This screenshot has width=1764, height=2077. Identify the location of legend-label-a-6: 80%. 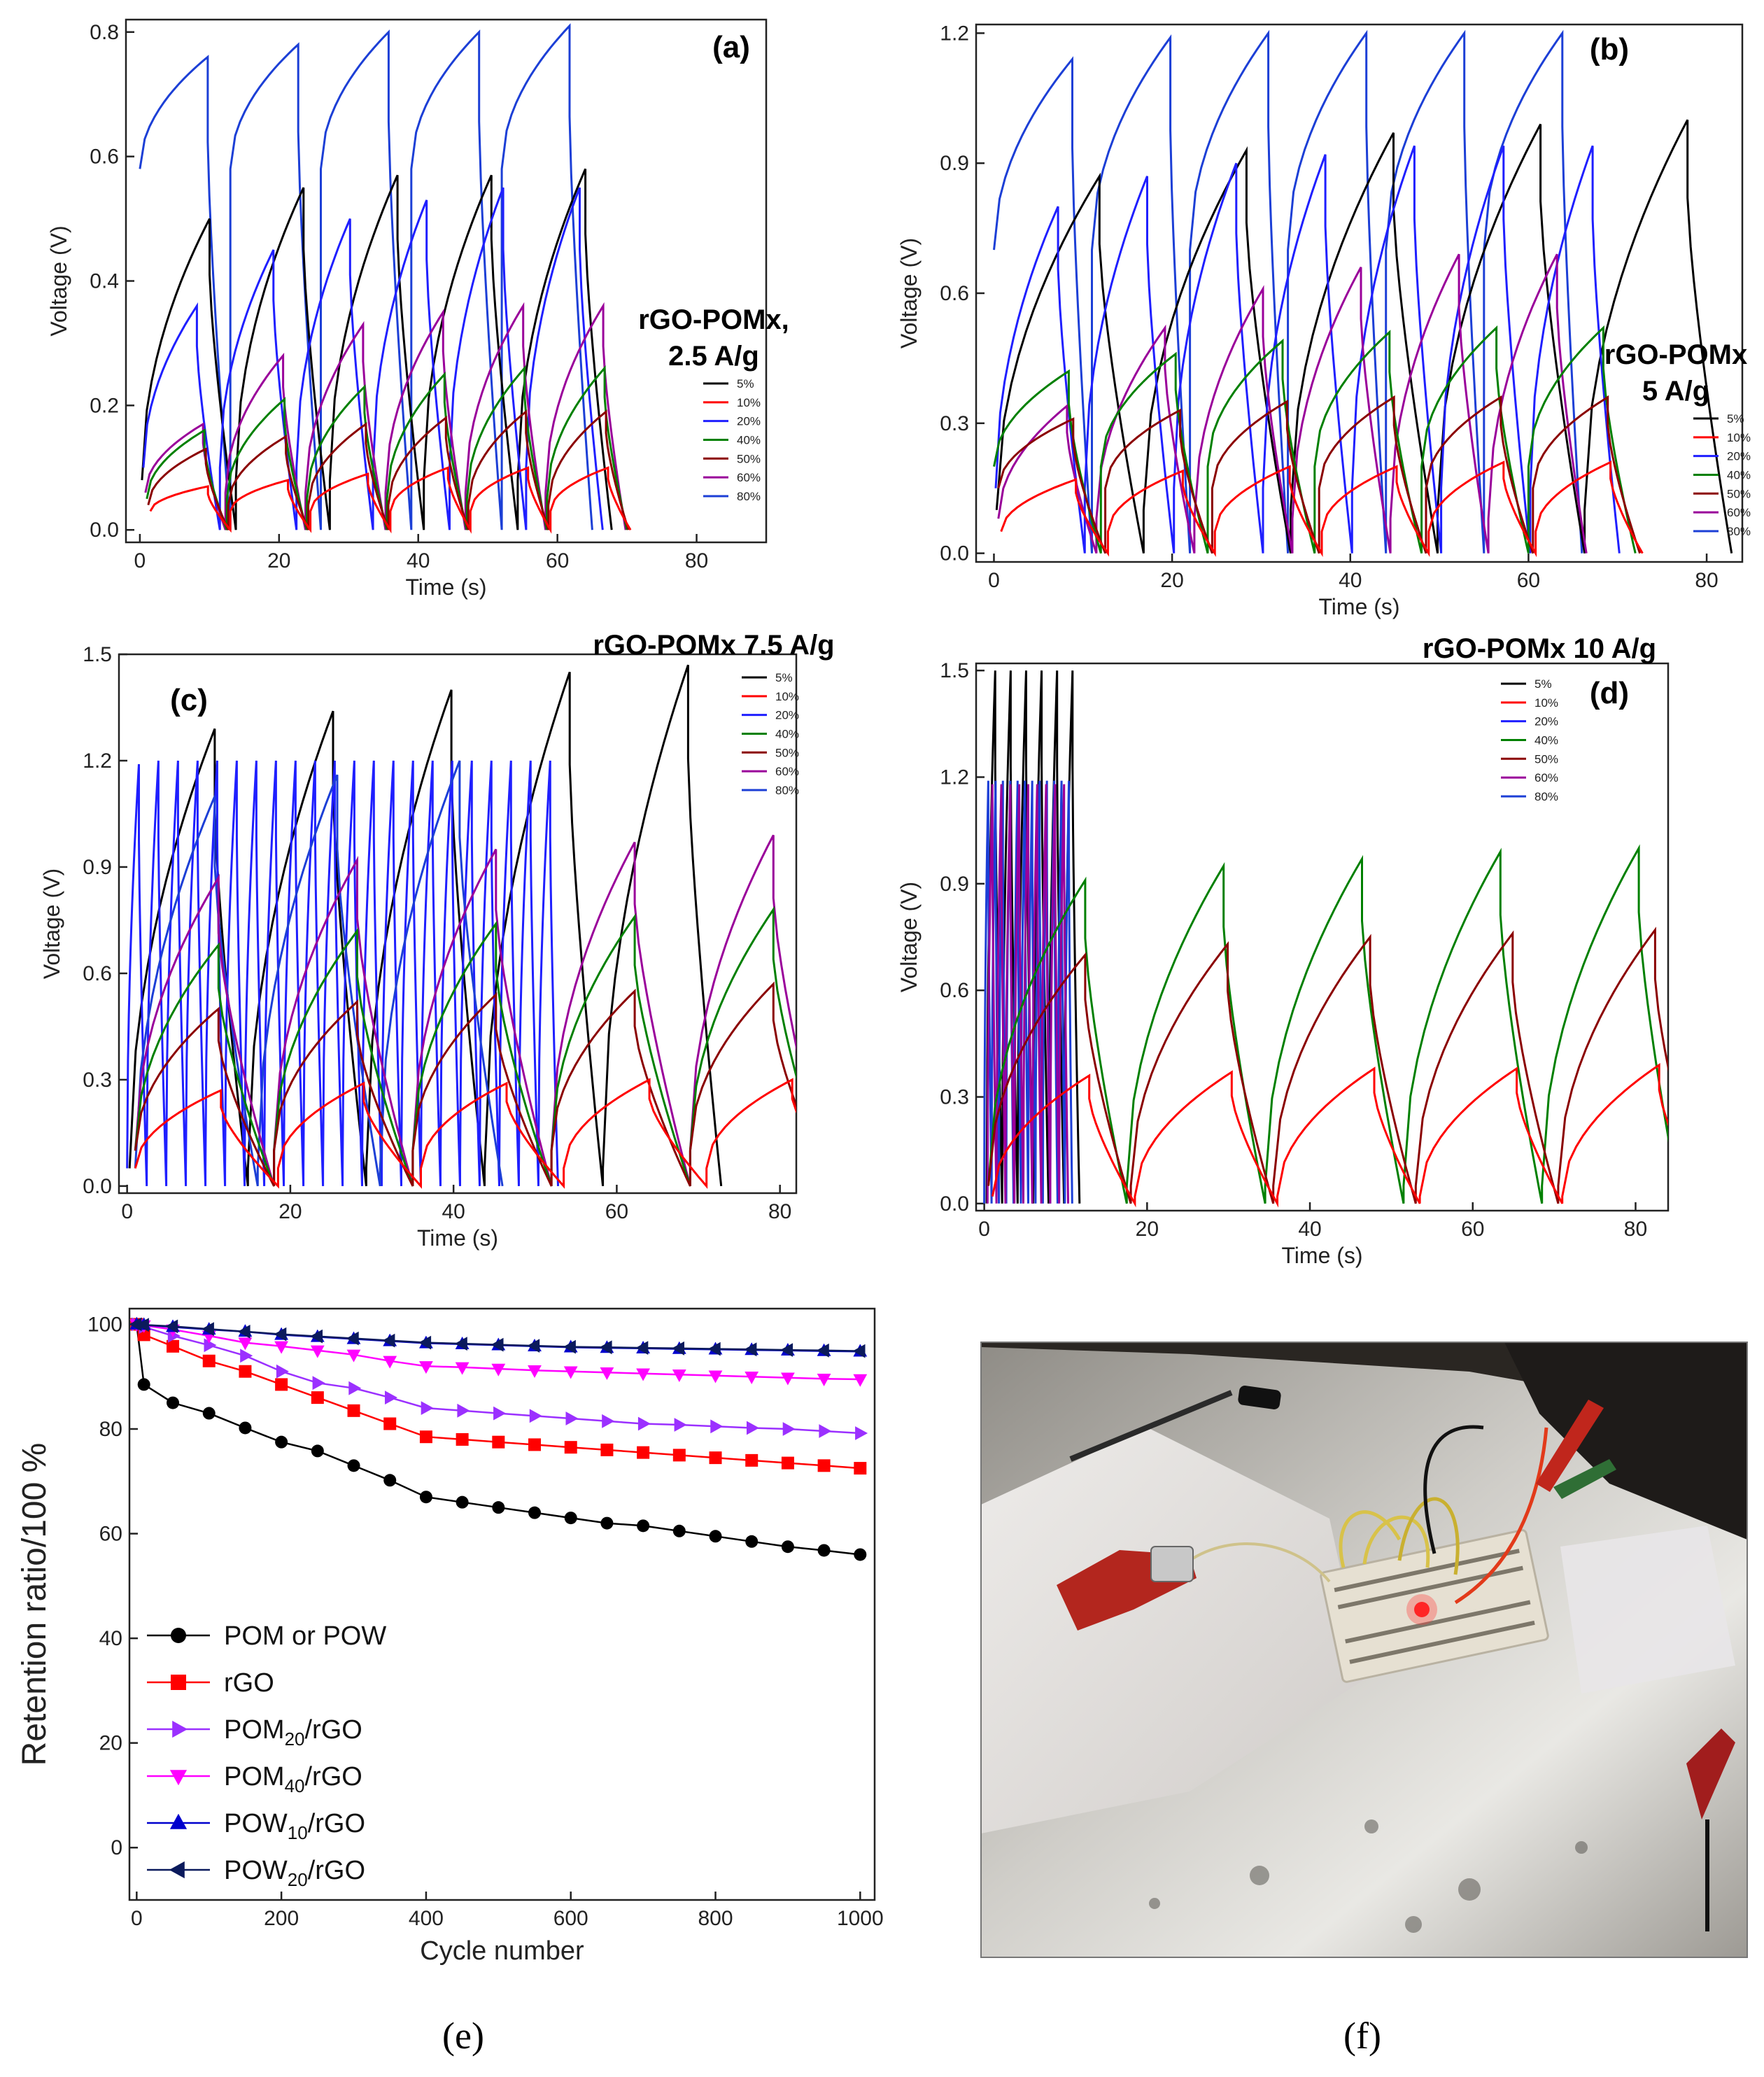
(749, 497).